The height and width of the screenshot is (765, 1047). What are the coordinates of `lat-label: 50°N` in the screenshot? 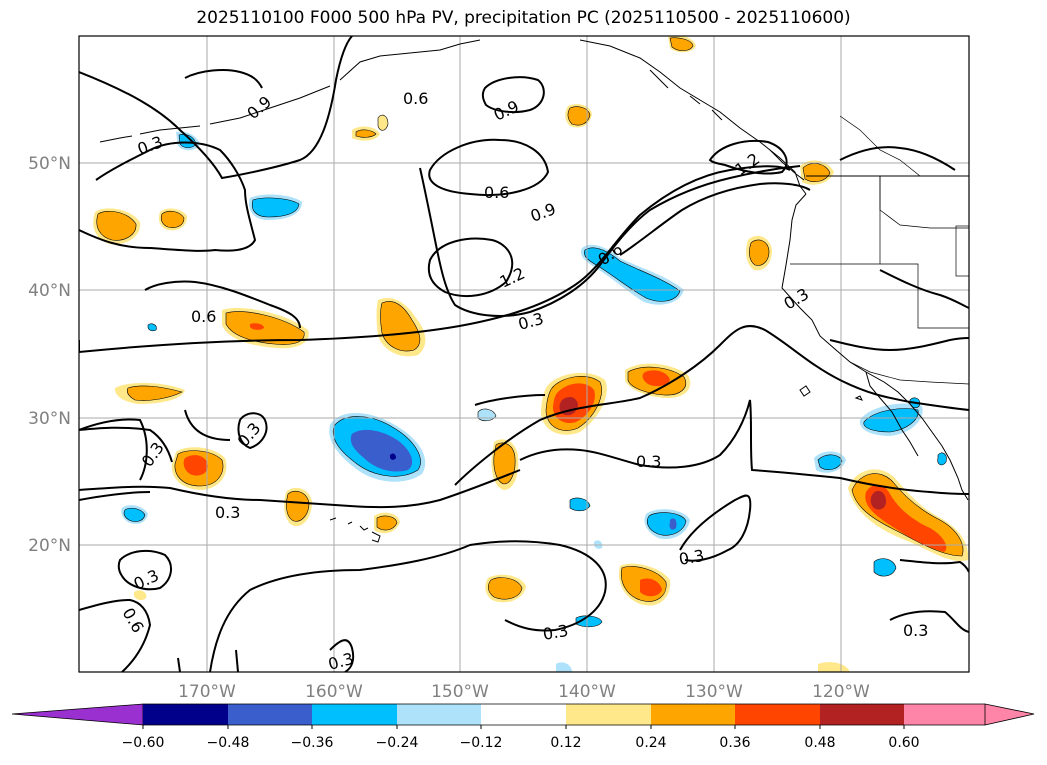 It's located at (49, 164).